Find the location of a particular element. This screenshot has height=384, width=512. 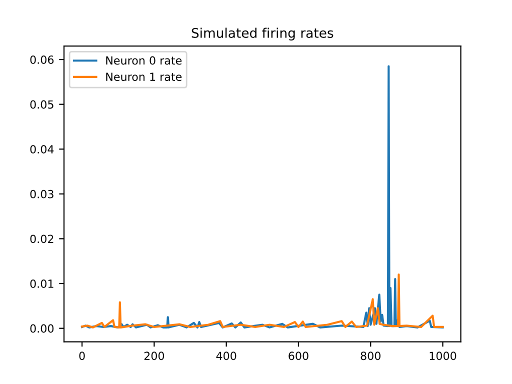

legend-label: Neuron 1 rate is located at coordinates (144, 76).